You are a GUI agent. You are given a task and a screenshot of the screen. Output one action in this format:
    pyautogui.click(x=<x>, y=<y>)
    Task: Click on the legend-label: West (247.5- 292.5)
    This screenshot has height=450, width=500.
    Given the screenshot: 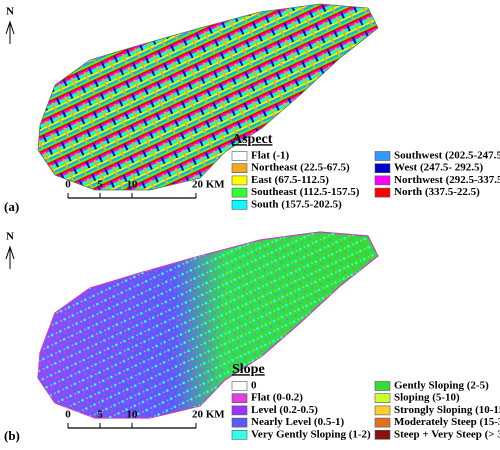 What is the action you would take?
    pyautogui.click(x=439, y=168)
    